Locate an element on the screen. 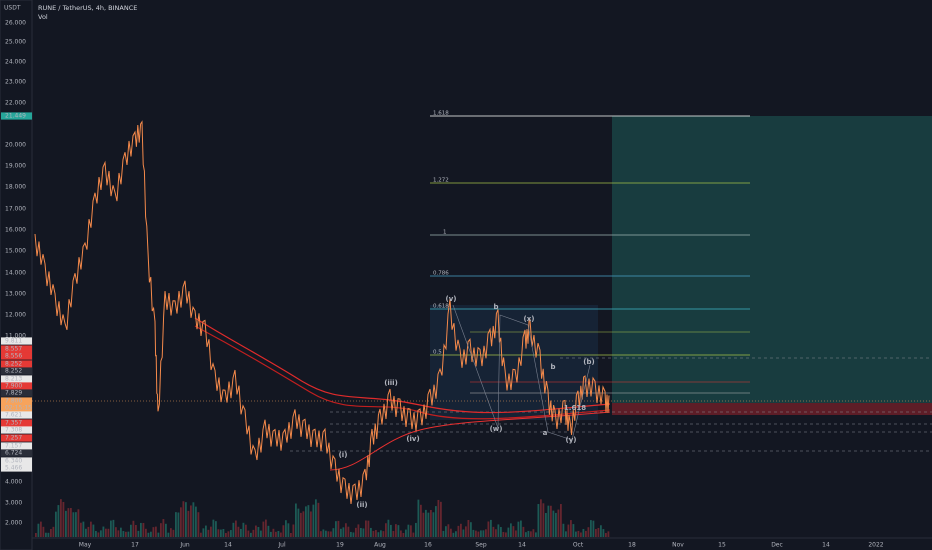 This screenshot has width=932, height=550. wave-label: (x) is located at coordinates (529, 319).